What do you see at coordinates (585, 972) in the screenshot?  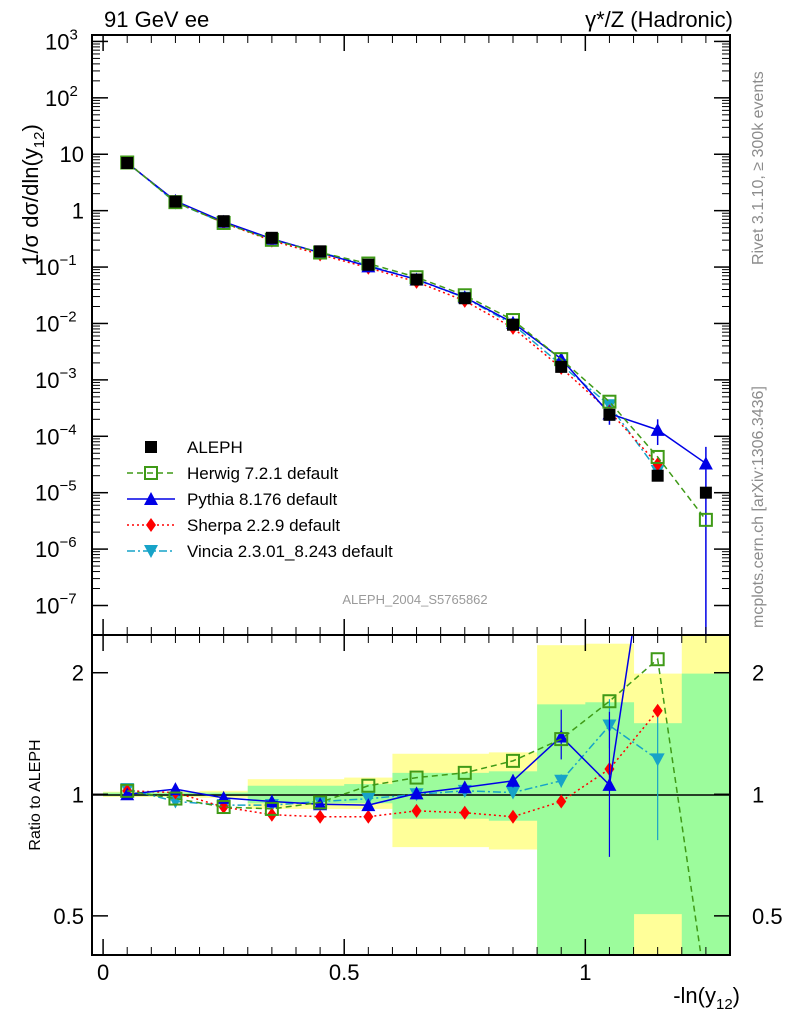 I see `x-tick-label: 1` at bounding box center [585, 972].